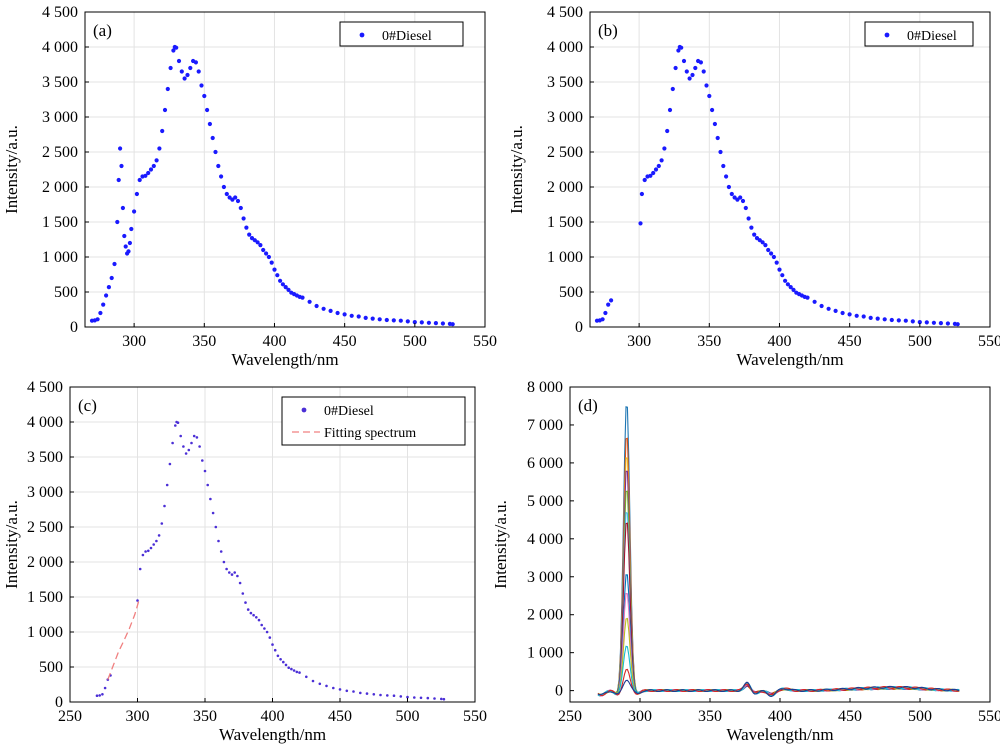 The width and height of the screenshot is (1000, 756). I want to click on y-tick-label: 7 000, so click(545, 425).